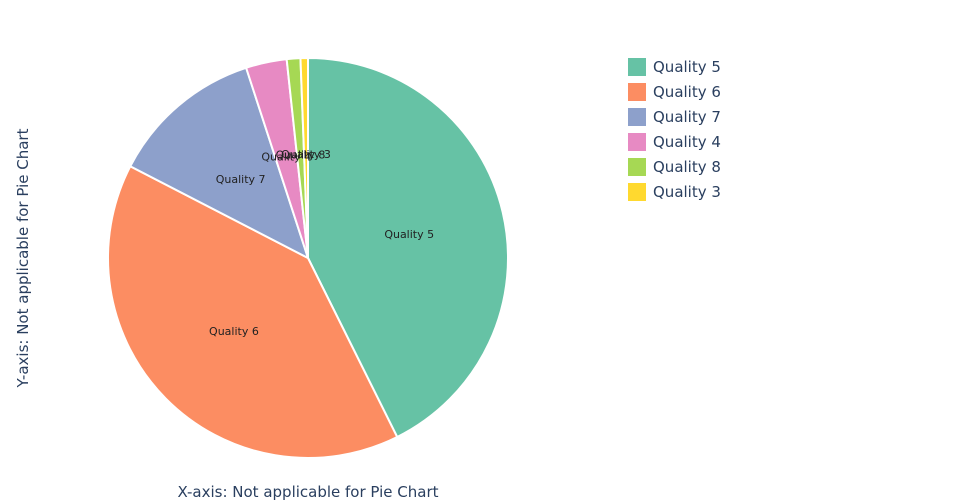 This screenshot has width=960, height=500. What do you see at coordinates (307, 491) in the screenshot?
I see `x-axis-title: X-axis: Not applicable for Pie Chart` at bounding box center [307, 491].